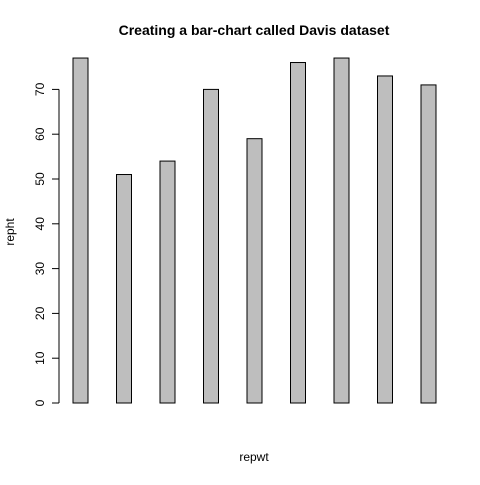 Image resolution: width=480 pixels, height=485 pixels. Describe the element at coordinates (254, 457) in the screenshot. I see `x-axis-label: repwt` at that location.